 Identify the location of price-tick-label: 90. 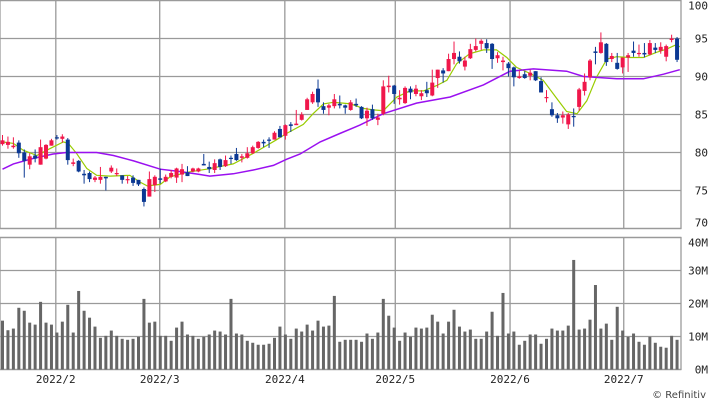
(701, 77).